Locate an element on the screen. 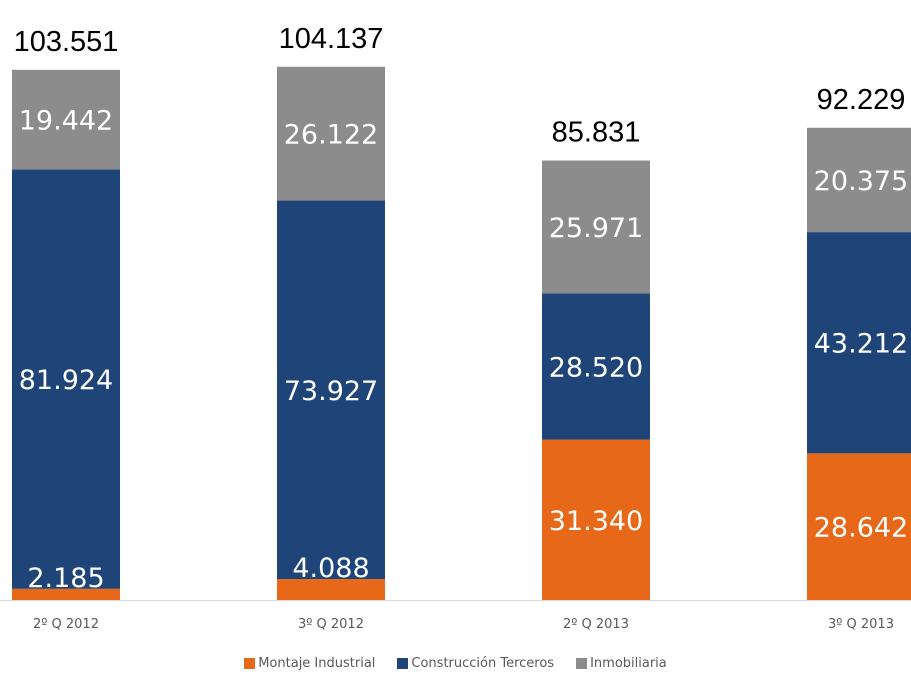 Image resolution: width=911 pixels, height=675 pixels. legend-item-inmobiliaria: Inmobiliaria is located at coordinates (621, 663).